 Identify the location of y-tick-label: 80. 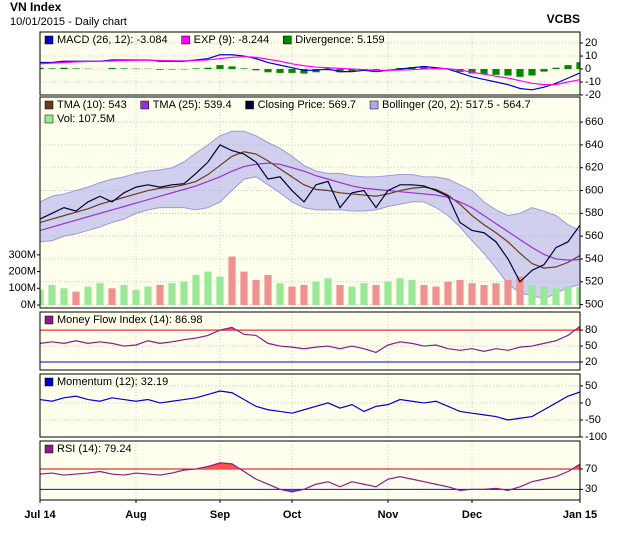
(591, 330).